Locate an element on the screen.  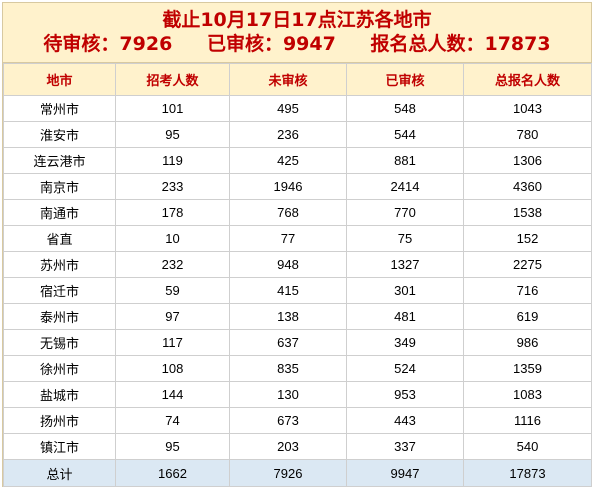
col-header-total: 总报名人数 is located at coordinates (527, 79).